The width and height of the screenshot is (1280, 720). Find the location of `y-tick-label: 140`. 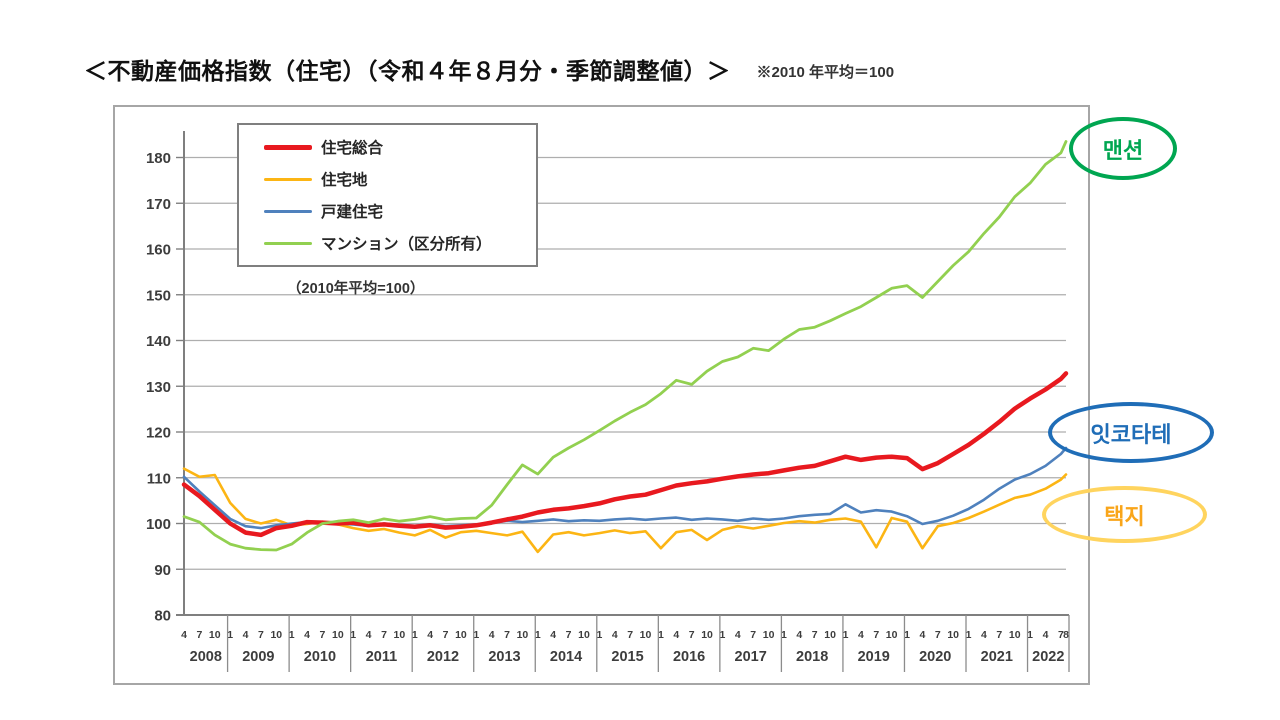

y-tick-label: 140 is located at coordinates (158, 341).